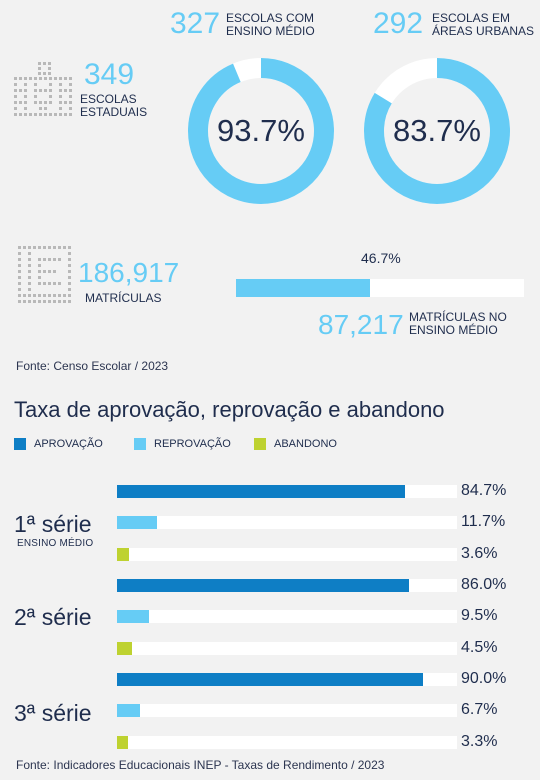  Describe the element at coordinates (479, 741) in the screenshot. I see `bar-value-3-abandono: 3.3%` at that location.